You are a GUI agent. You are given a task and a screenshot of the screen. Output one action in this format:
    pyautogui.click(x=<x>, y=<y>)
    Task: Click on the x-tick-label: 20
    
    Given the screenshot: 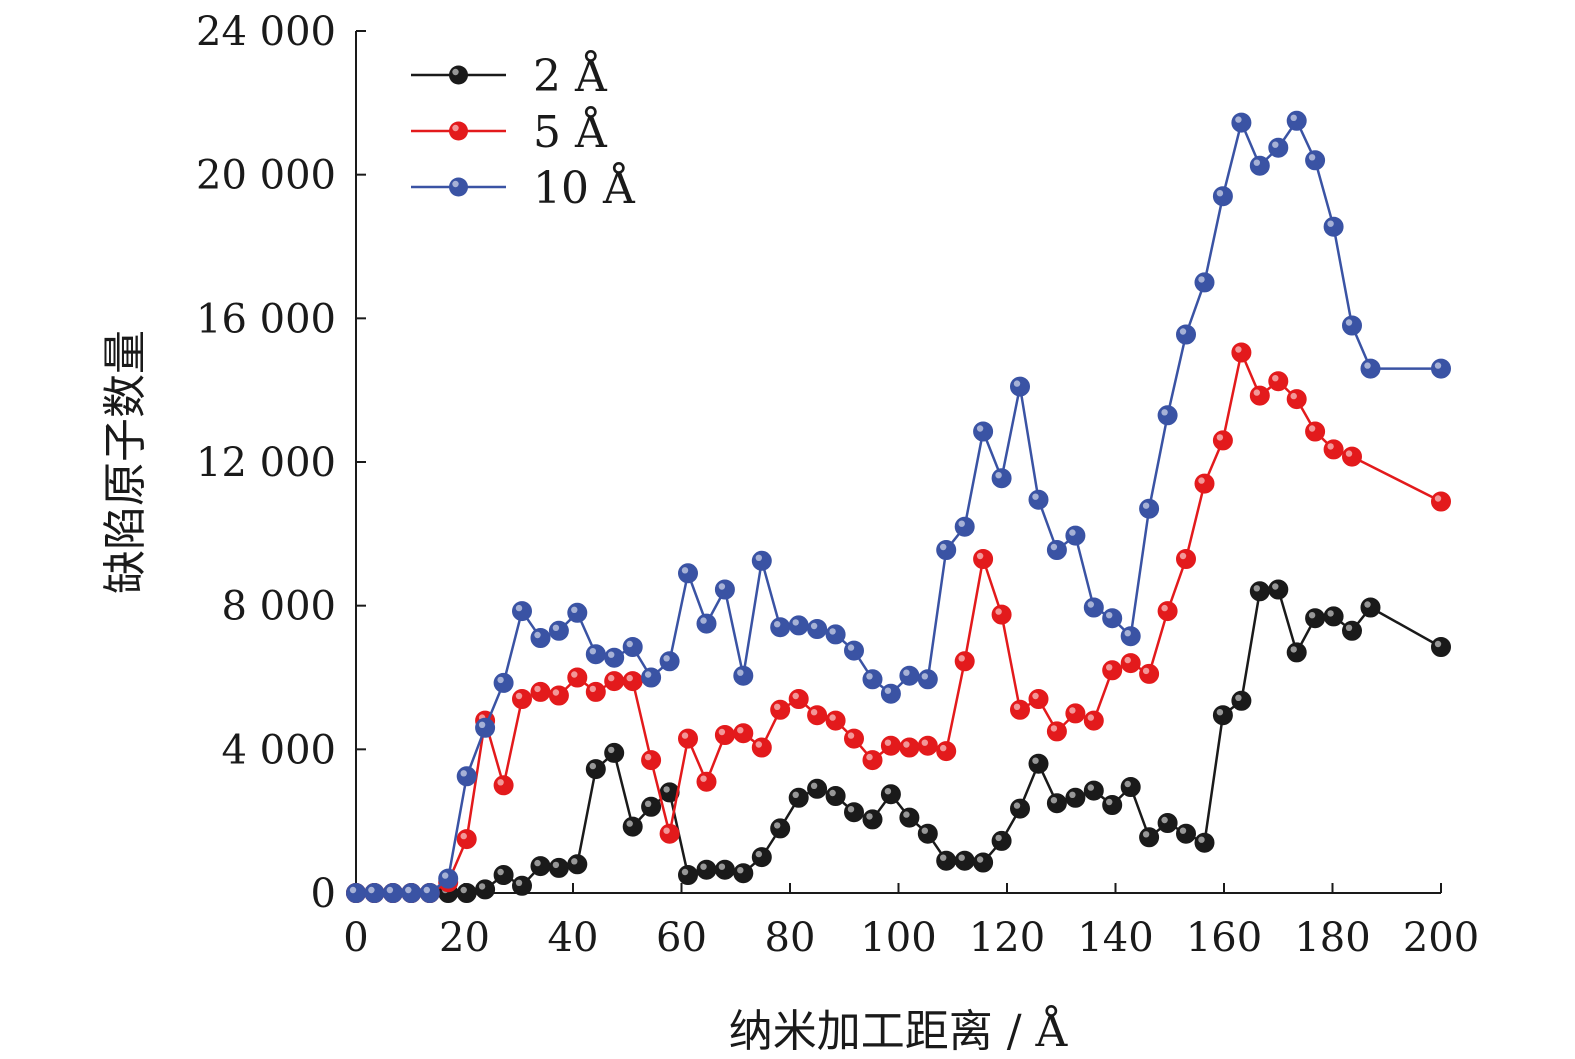 What is the action you would take?
    pyautogui.click(x=464, y=938)
    